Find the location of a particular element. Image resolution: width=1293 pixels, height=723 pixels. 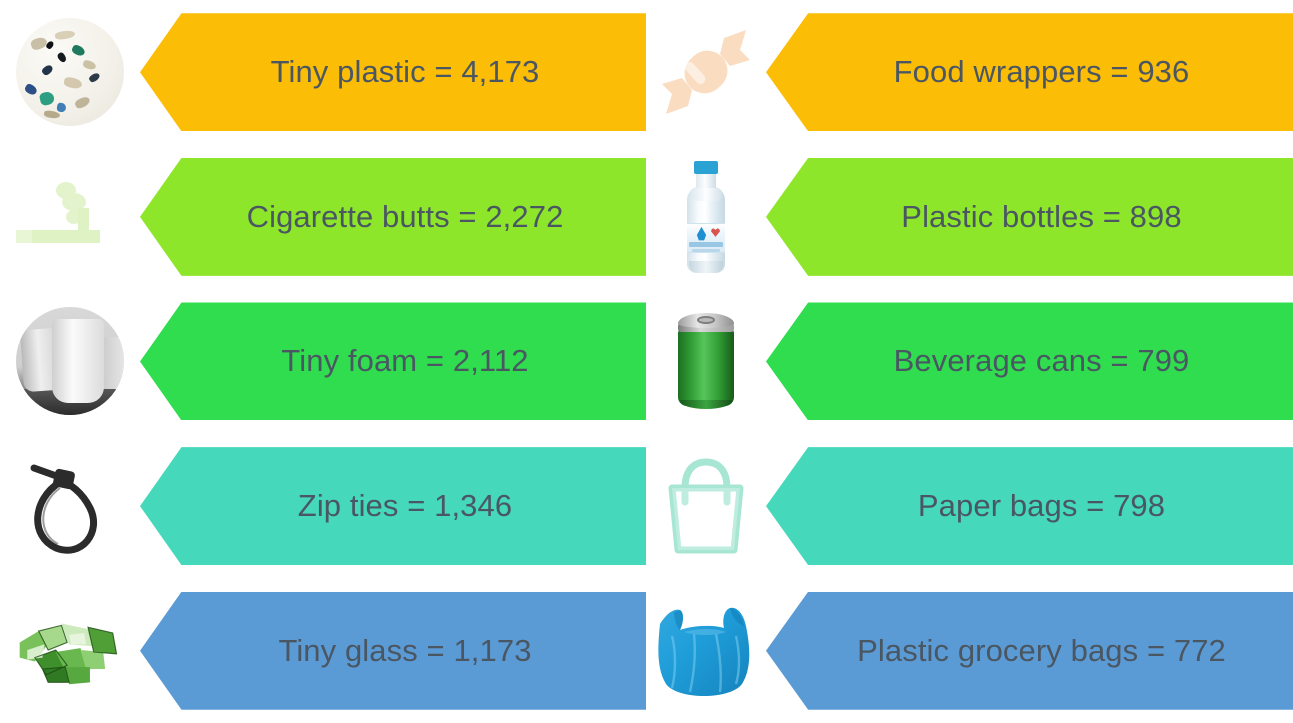

icon-slot-paper-bags is located at coordinates (706, 506).